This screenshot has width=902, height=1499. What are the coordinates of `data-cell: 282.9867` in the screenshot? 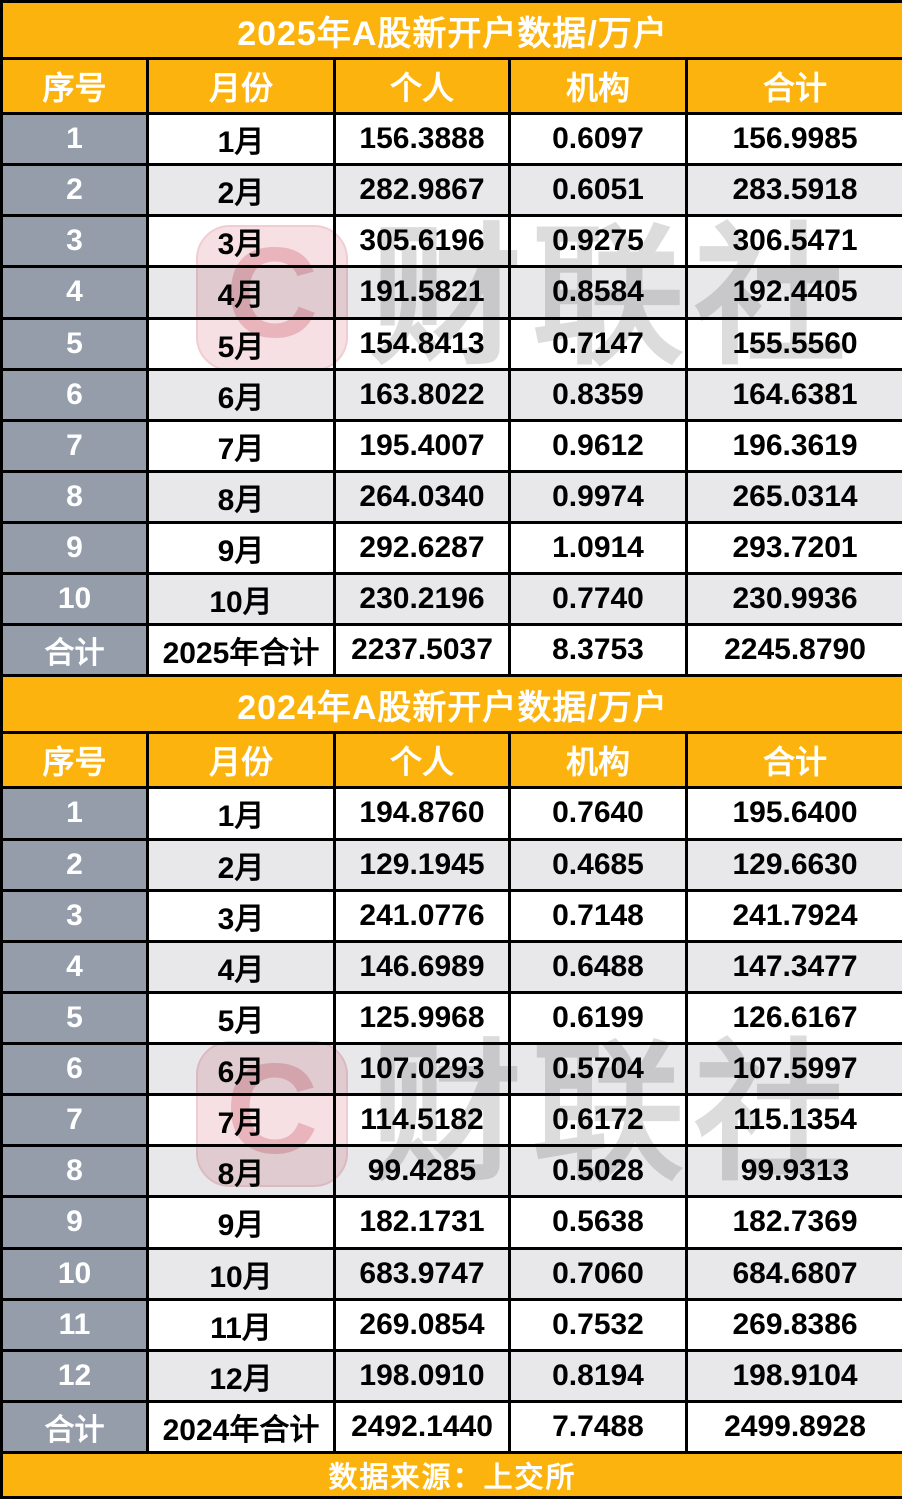 It's located at (422, 190).